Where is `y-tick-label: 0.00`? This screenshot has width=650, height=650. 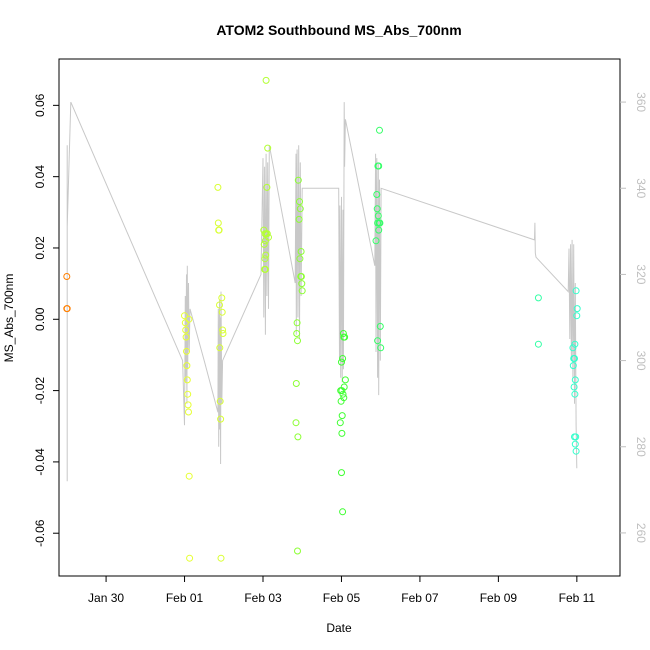 y-tick-label: 0.00 is located at coordinates (40, 319).